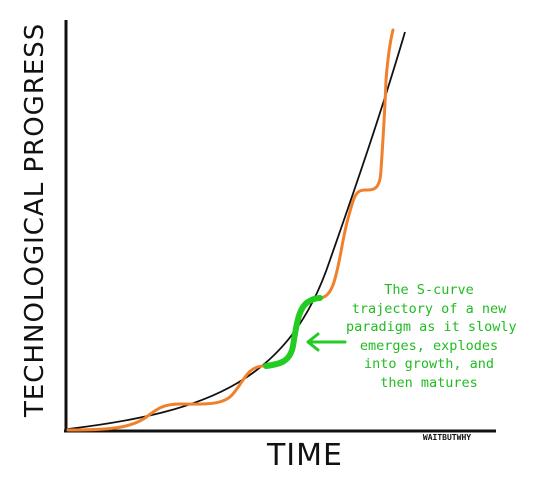 The width and height of the screenshot is (540, 486). Describe the element at coordinates (293, 332) in the screenshot. I see `highlighted-s-curve` at that location.